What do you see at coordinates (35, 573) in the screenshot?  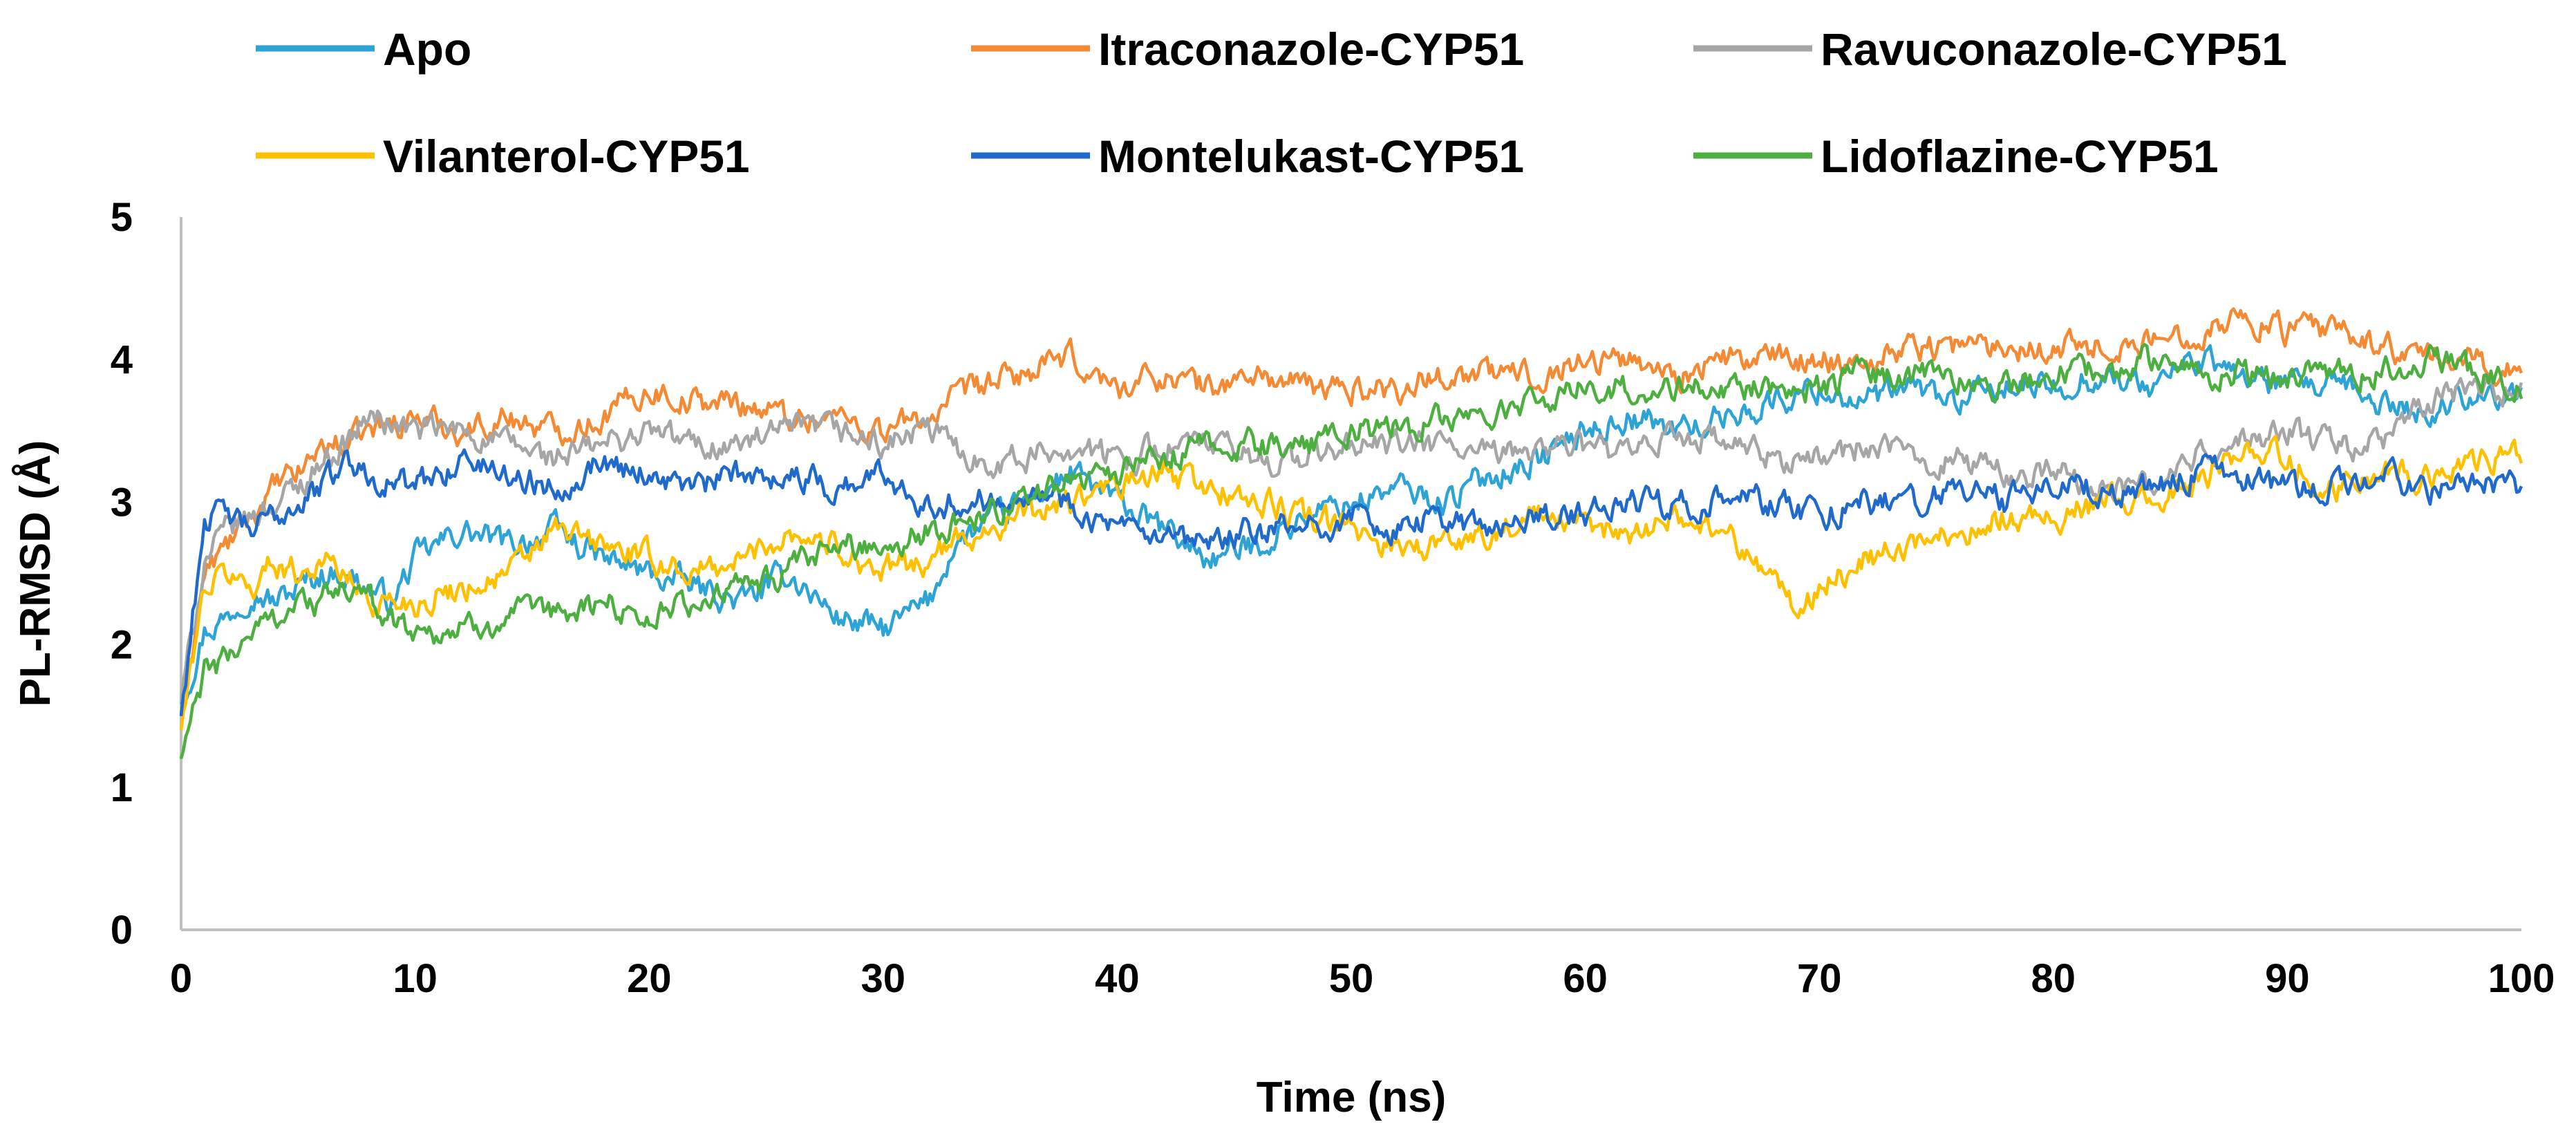 I see `y-axis-title: PL-RMSD (Å)` at bounding box center [35, 573].